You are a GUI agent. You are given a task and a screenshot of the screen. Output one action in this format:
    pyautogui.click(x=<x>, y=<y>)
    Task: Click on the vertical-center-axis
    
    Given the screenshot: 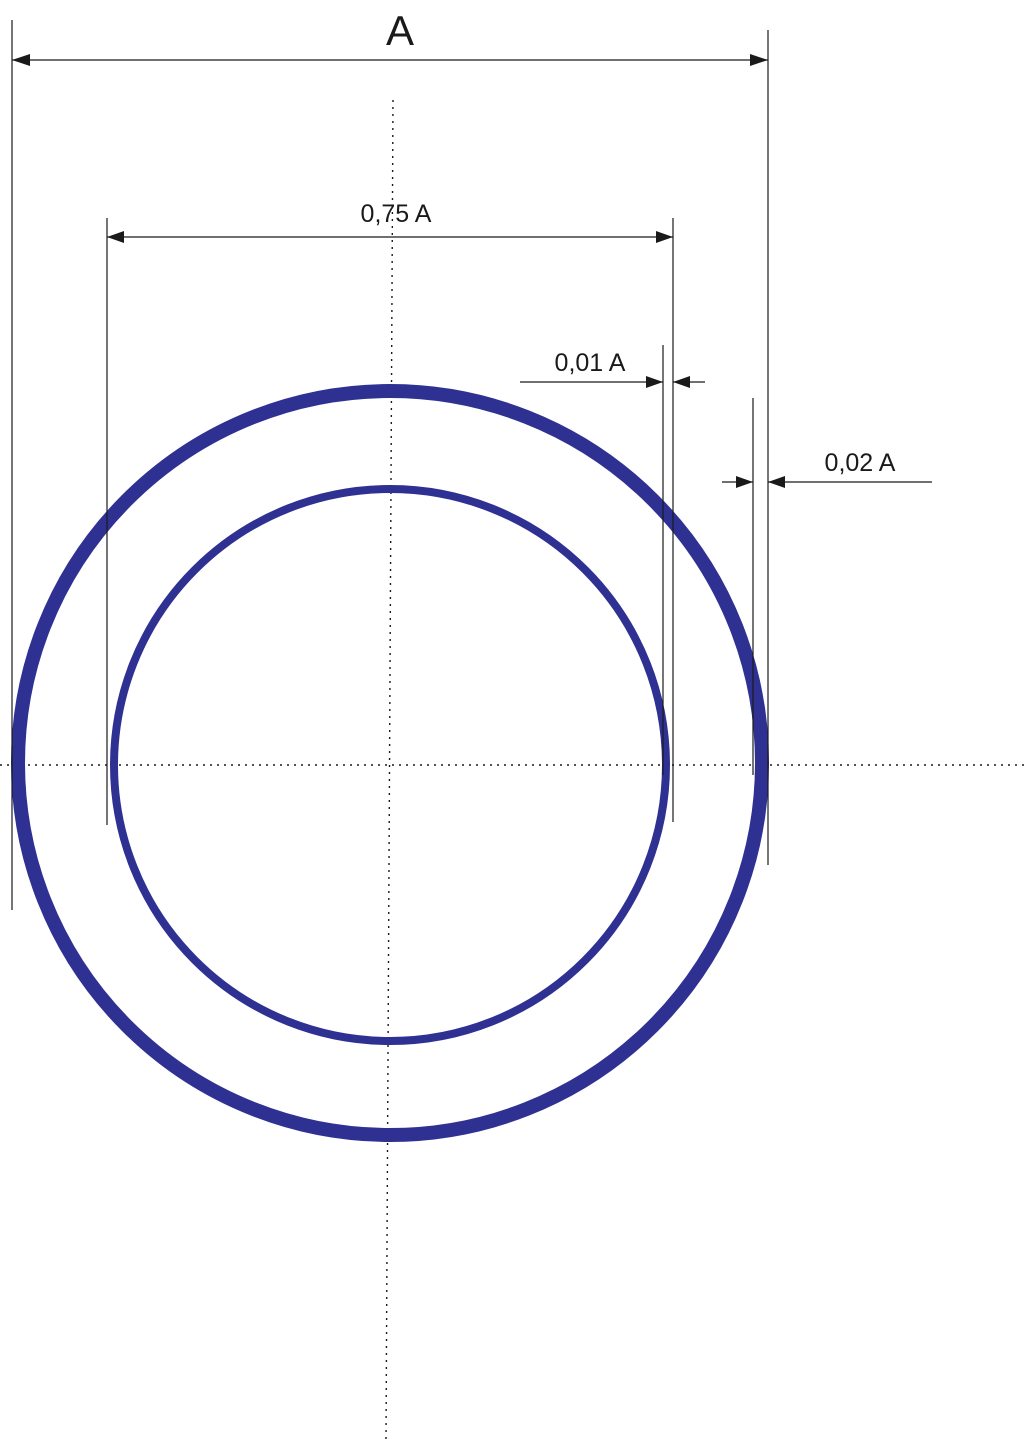 What is the action you would take?
    pyautogui.click(x=389, y=769)
    